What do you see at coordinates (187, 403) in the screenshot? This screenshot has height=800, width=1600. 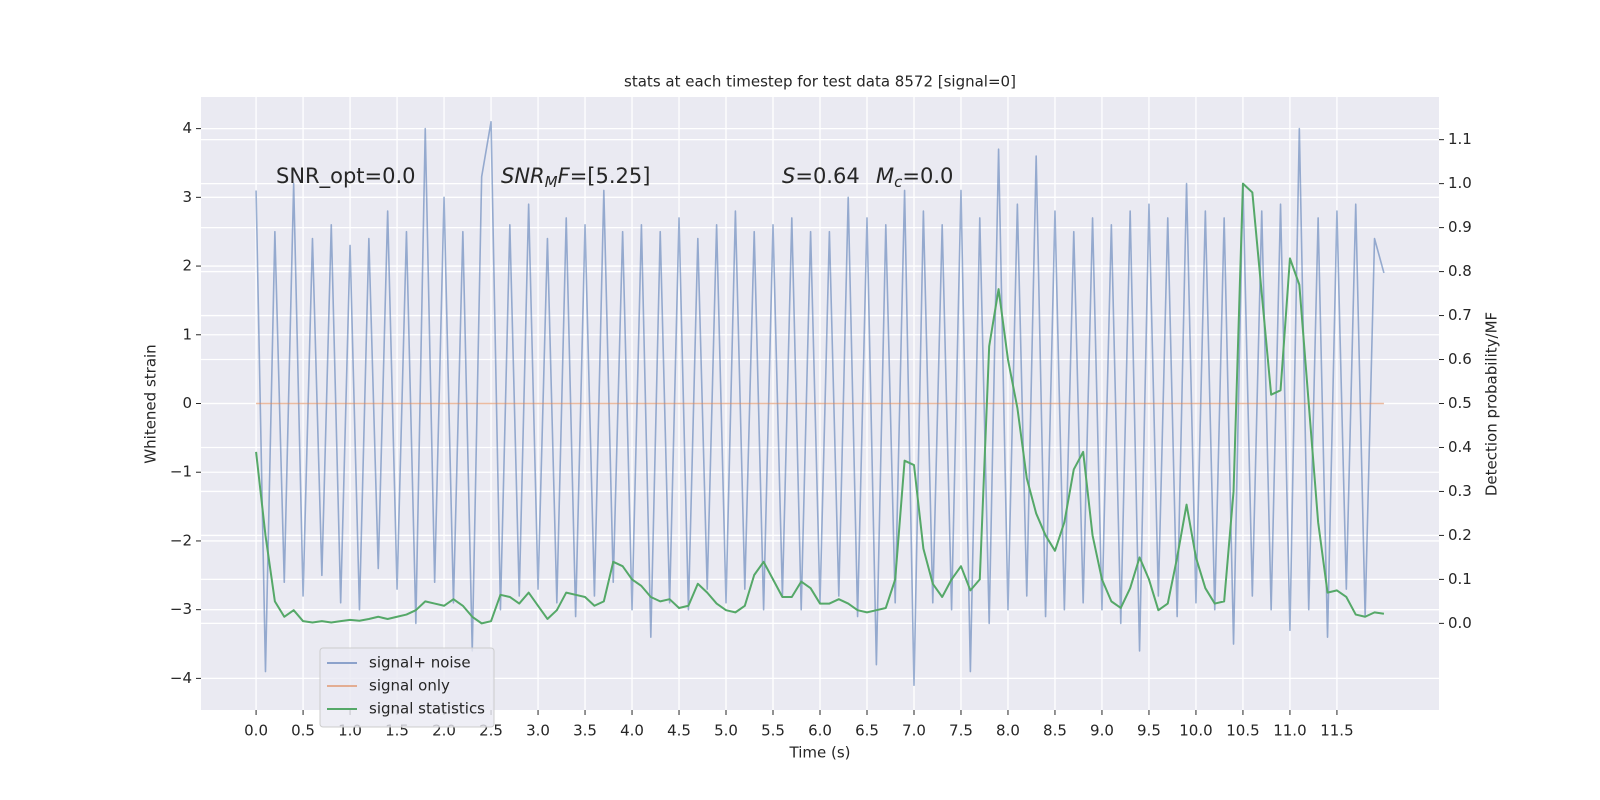 I see `y-tick-label: 0` at bounding box center [187, 403].